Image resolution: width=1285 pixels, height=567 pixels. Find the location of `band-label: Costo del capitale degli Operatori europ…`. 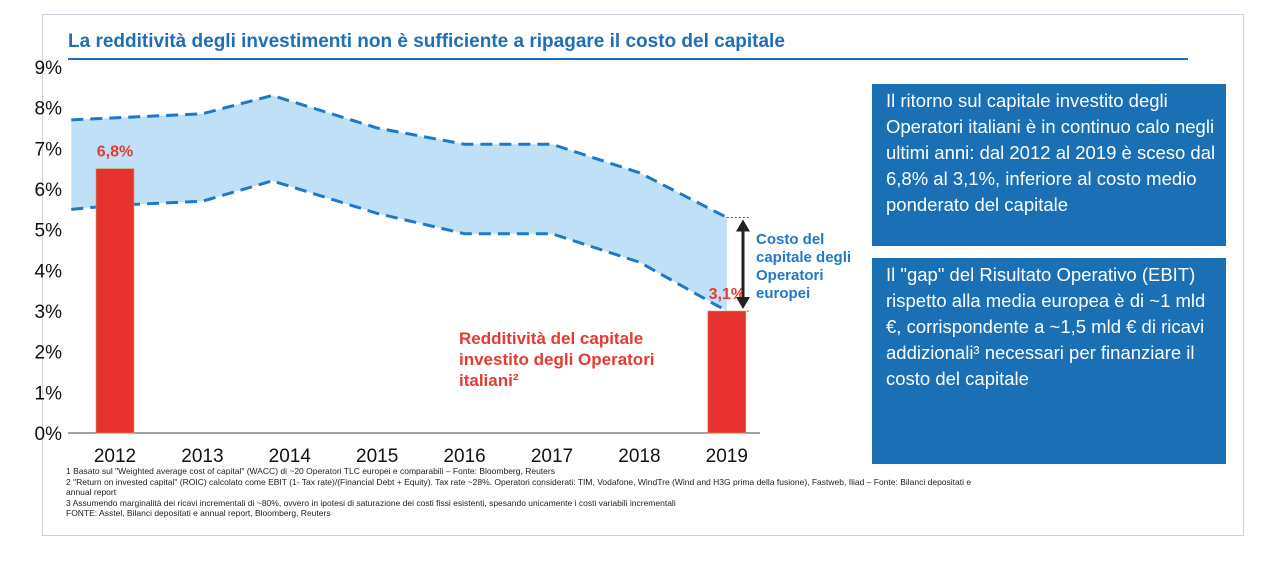

band-label: Costo del capitale degli Operatori europ… is located at coordinates (803, 266).